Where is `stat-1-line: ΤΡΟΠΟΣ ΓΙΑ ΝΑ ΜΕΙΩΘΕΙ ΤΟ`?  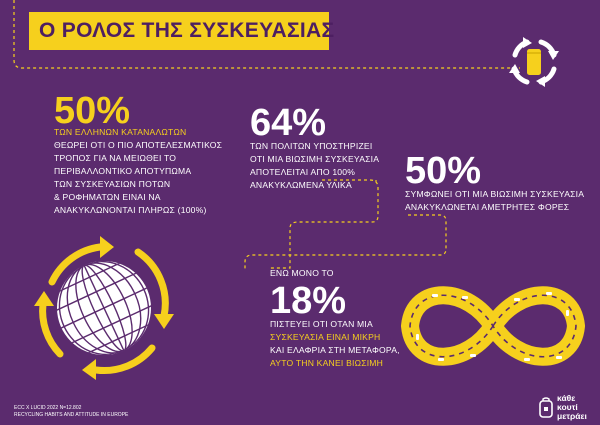 stat-1-line: ΤΡΟΠΟΣ ΓΙΑ ΝΑ ΜΕΙΩΘΕΙ ΤΟ is located at coordinates (115, 158).